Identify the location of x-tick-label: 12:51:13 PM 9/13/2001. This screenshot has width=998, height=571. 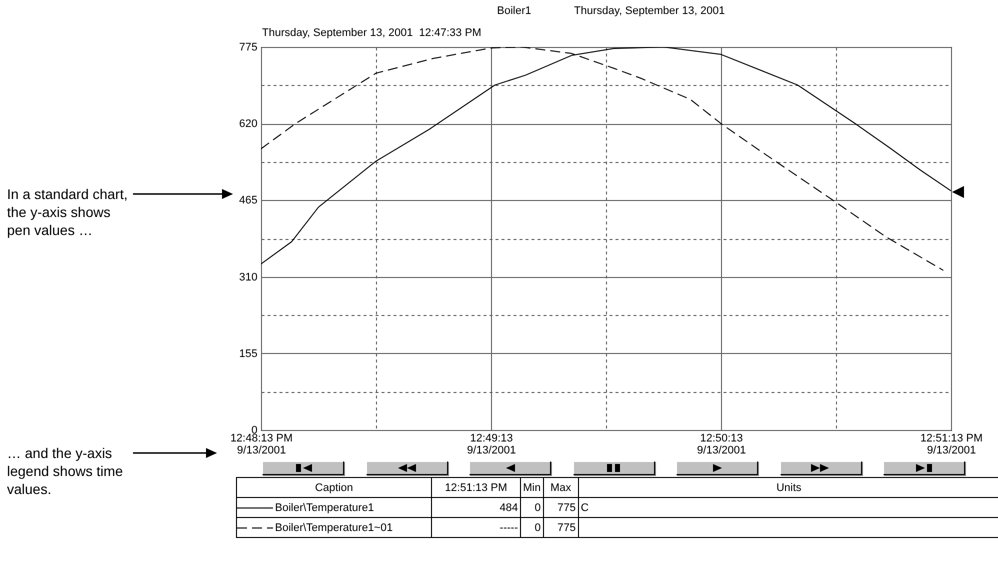
(951, 444).